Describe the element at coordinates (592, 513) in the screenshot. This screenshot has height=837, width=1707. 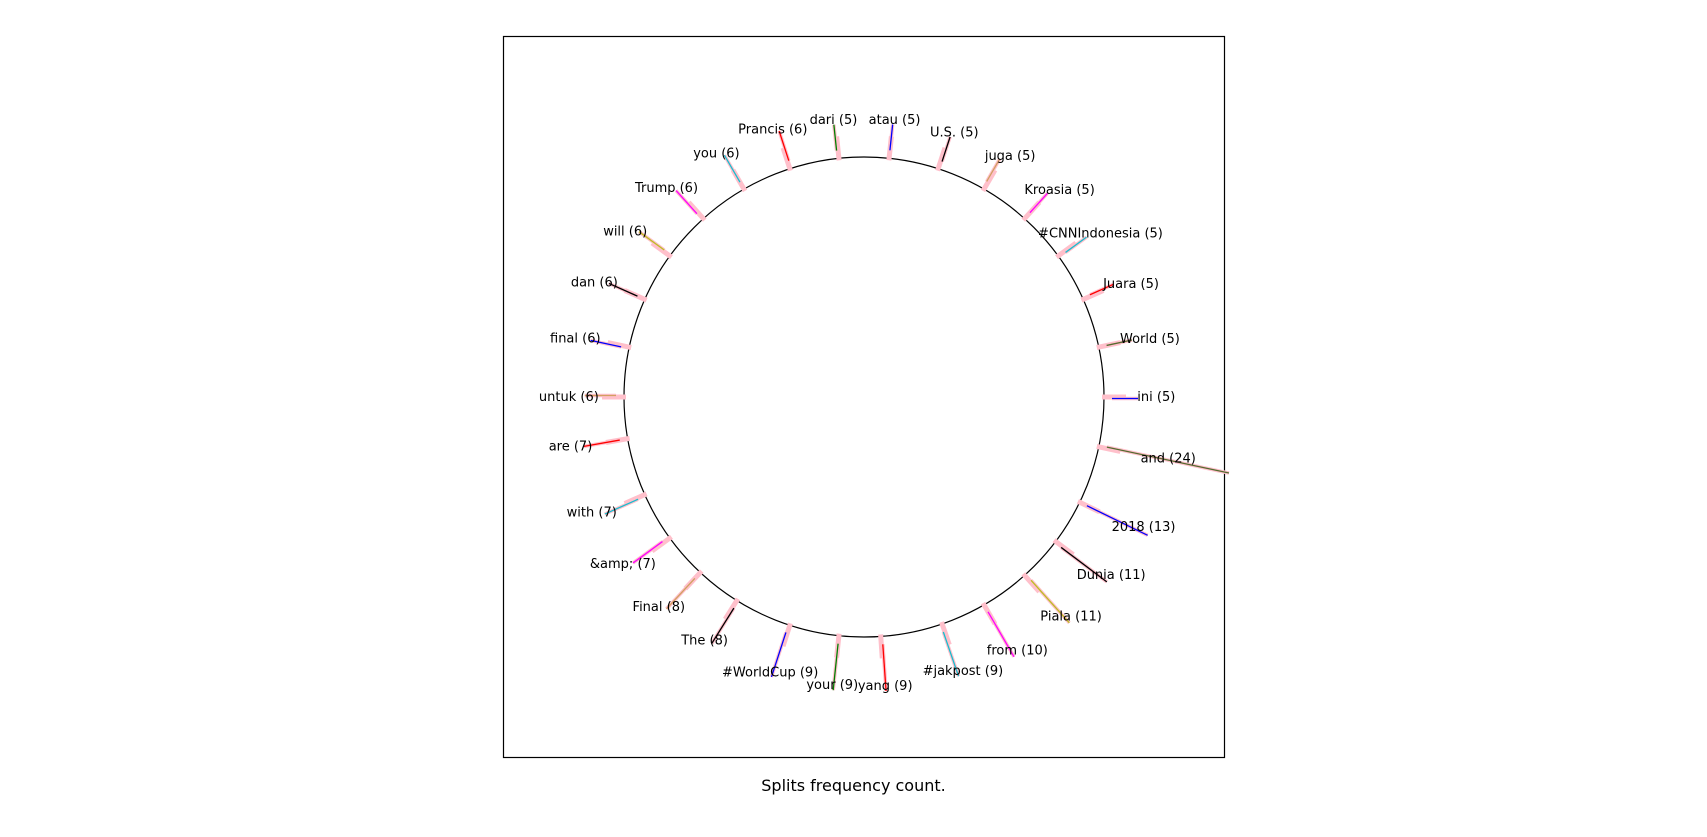
I see `word-label: with (7)` at that location.